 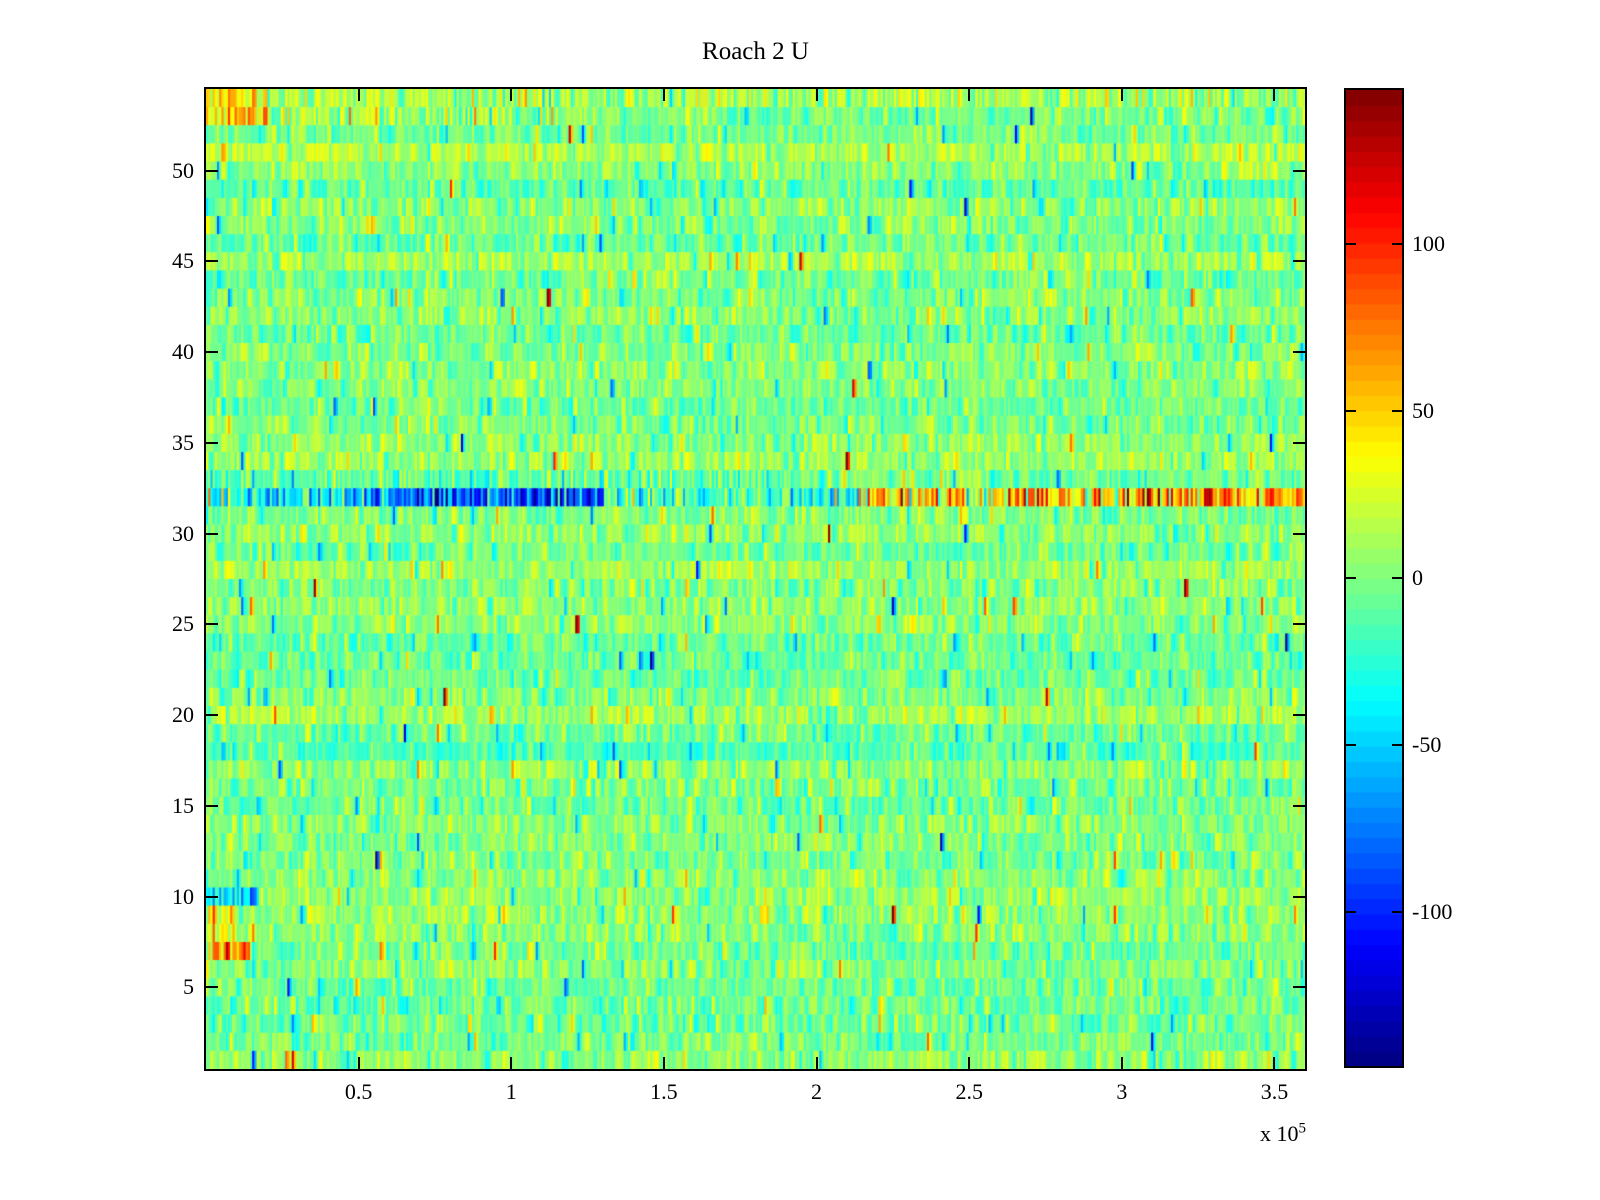 I want to click on y-tick-label: 45, so click(x=183, y=261).